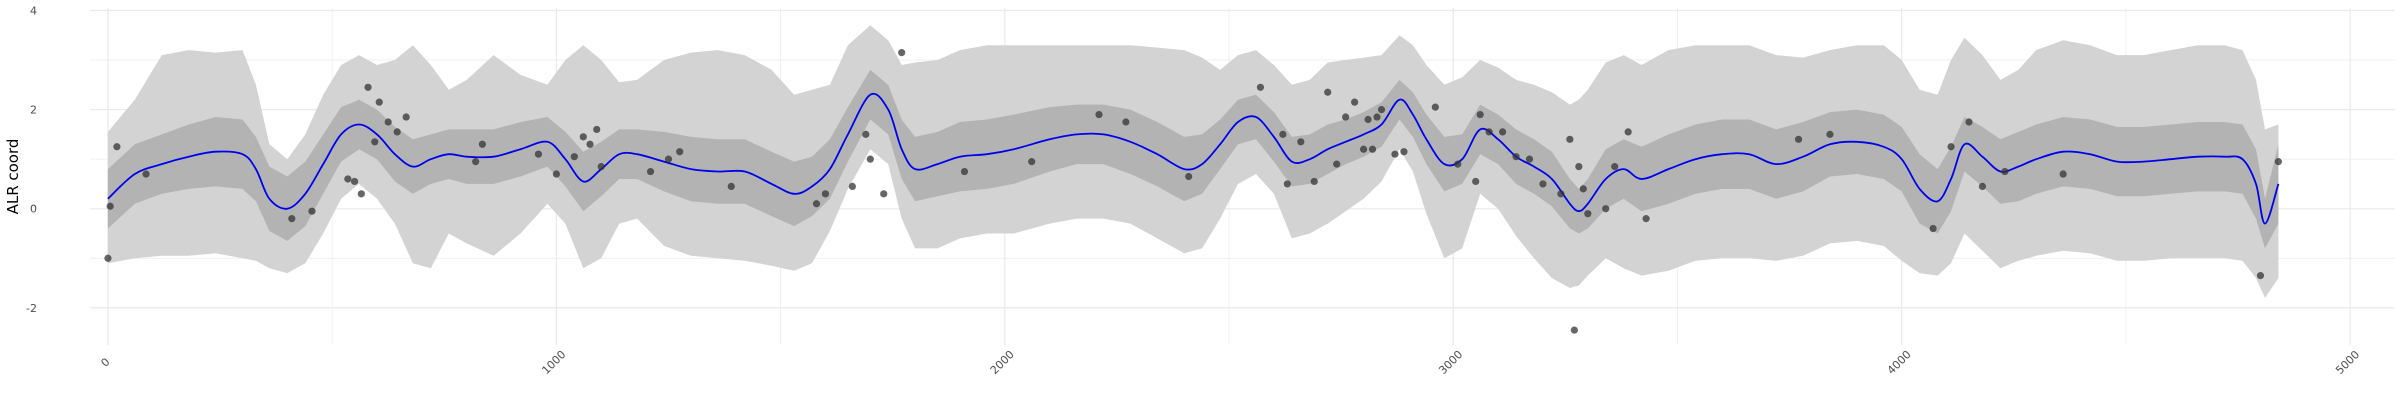  I want to click on x-tick-label: 5000, so click(2347, 362).